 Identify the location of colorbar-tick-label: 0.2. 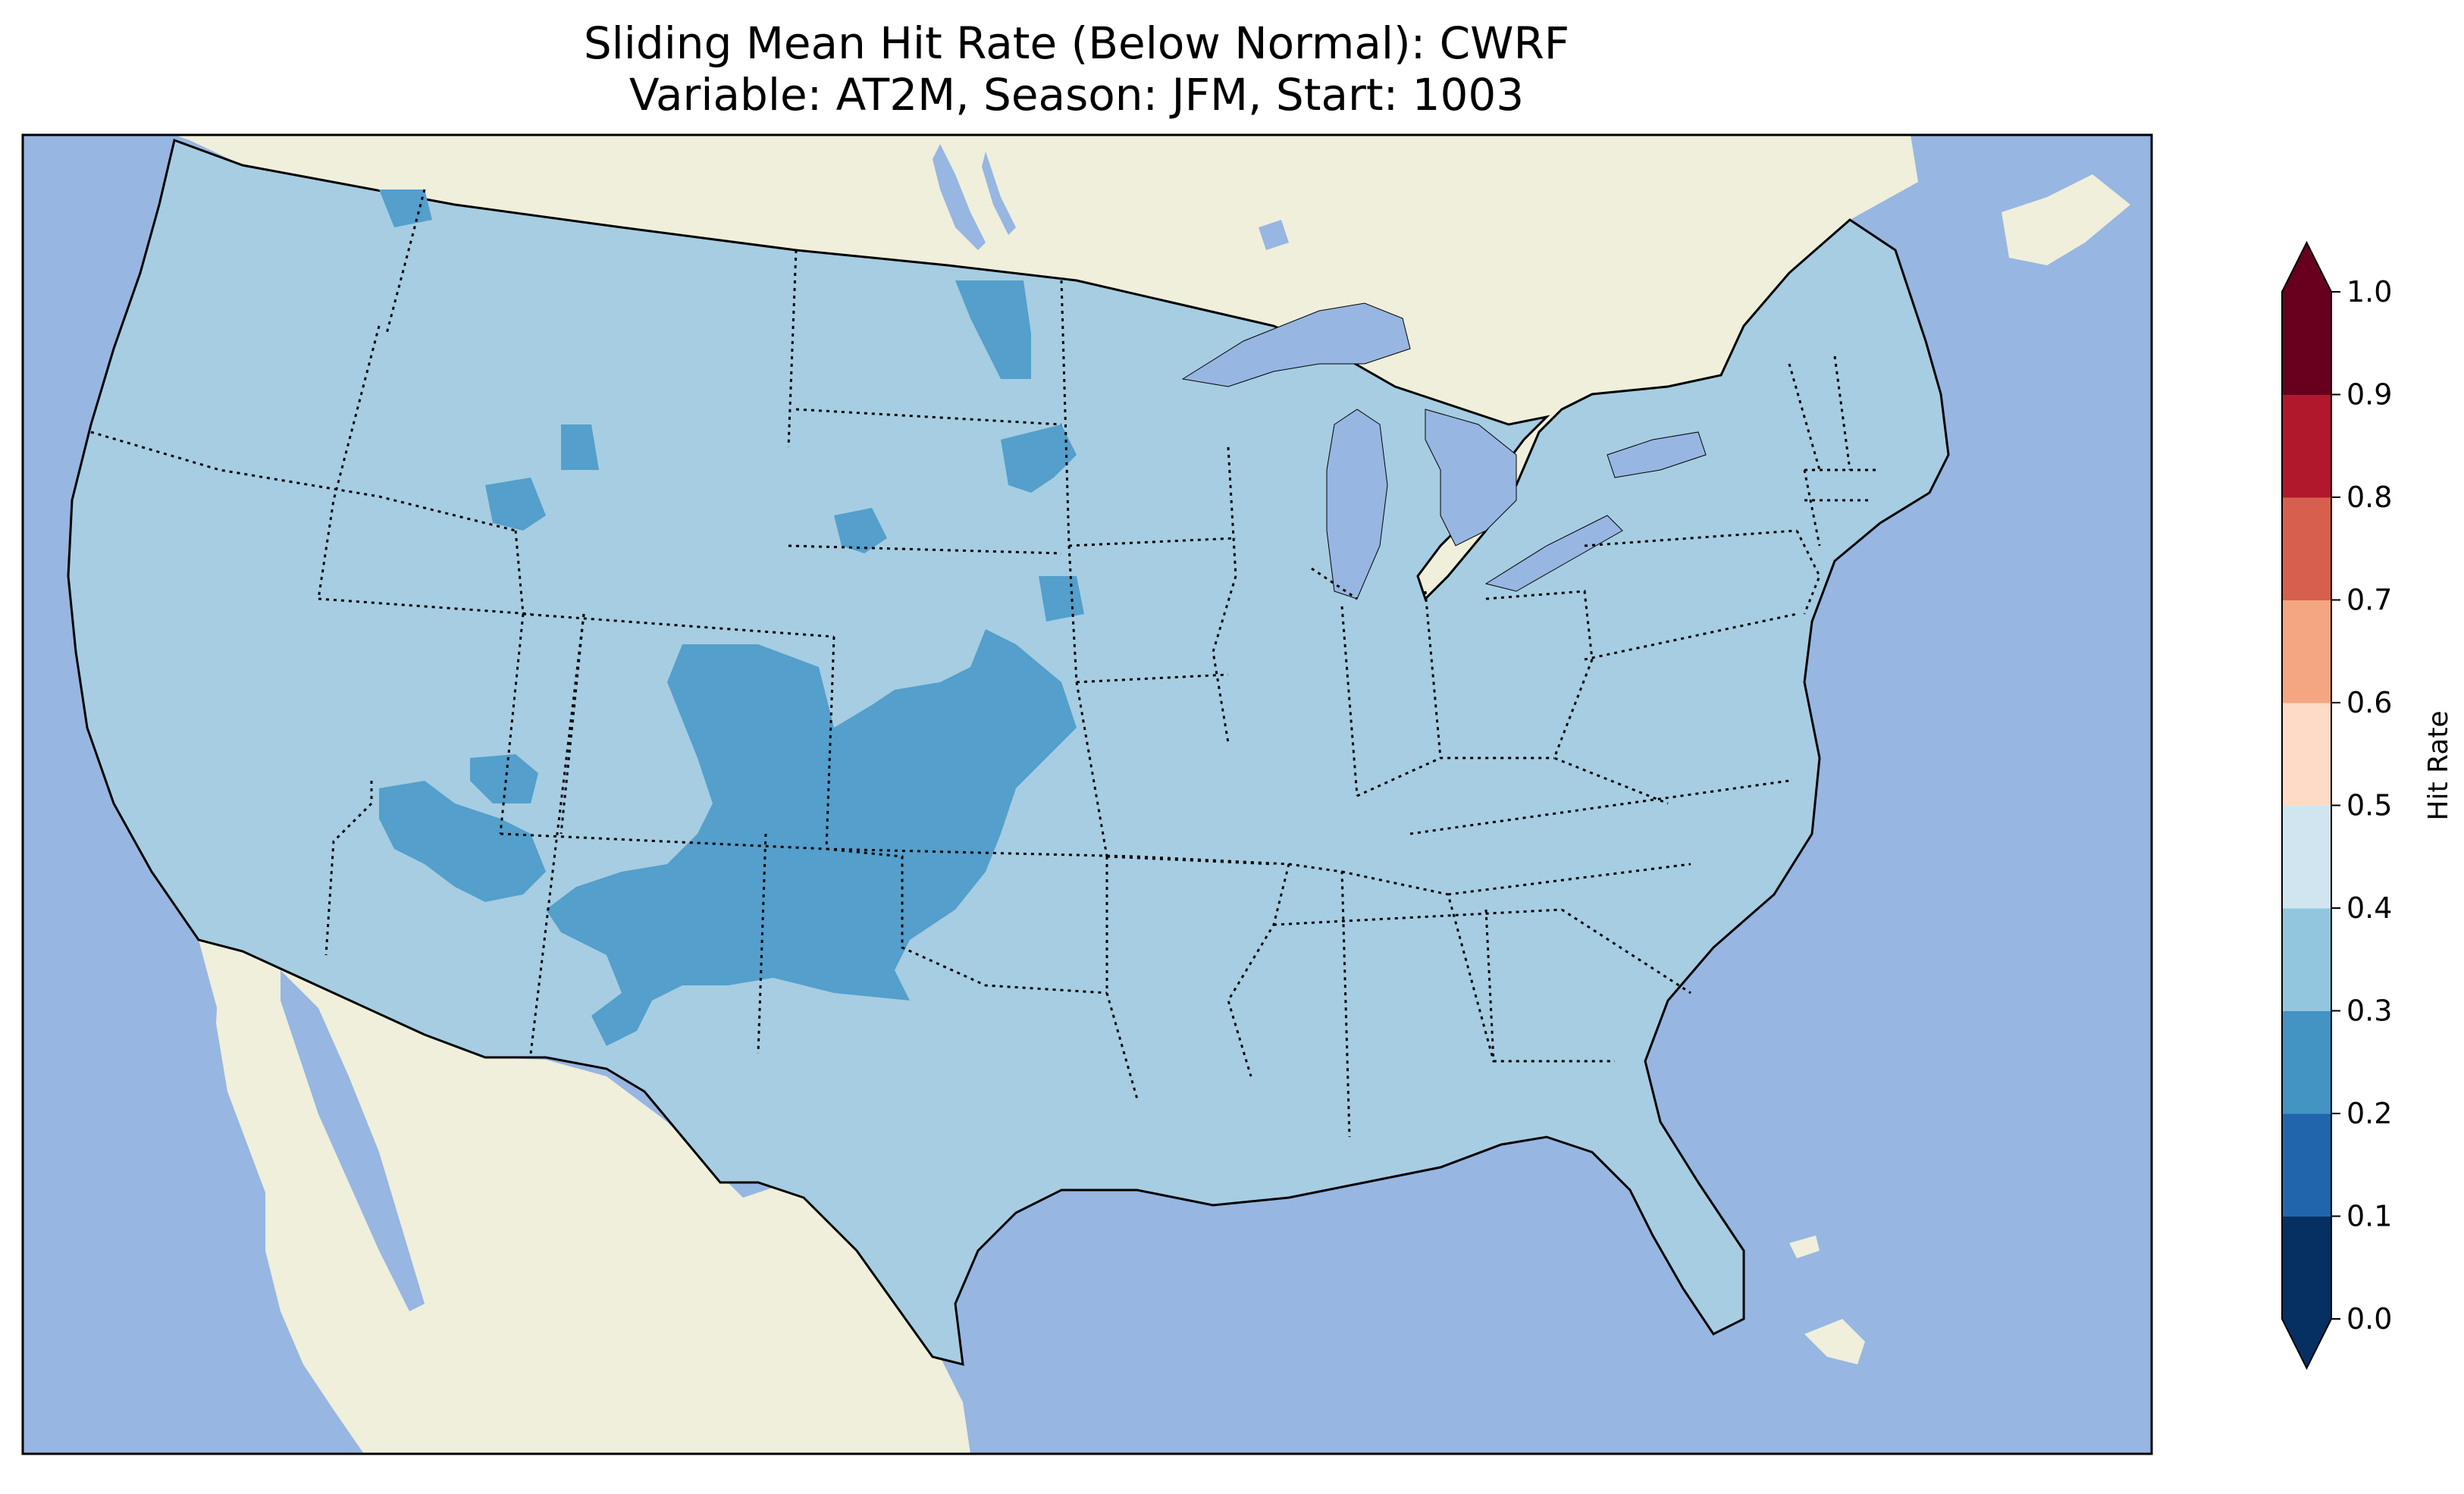
(2369, 1113).